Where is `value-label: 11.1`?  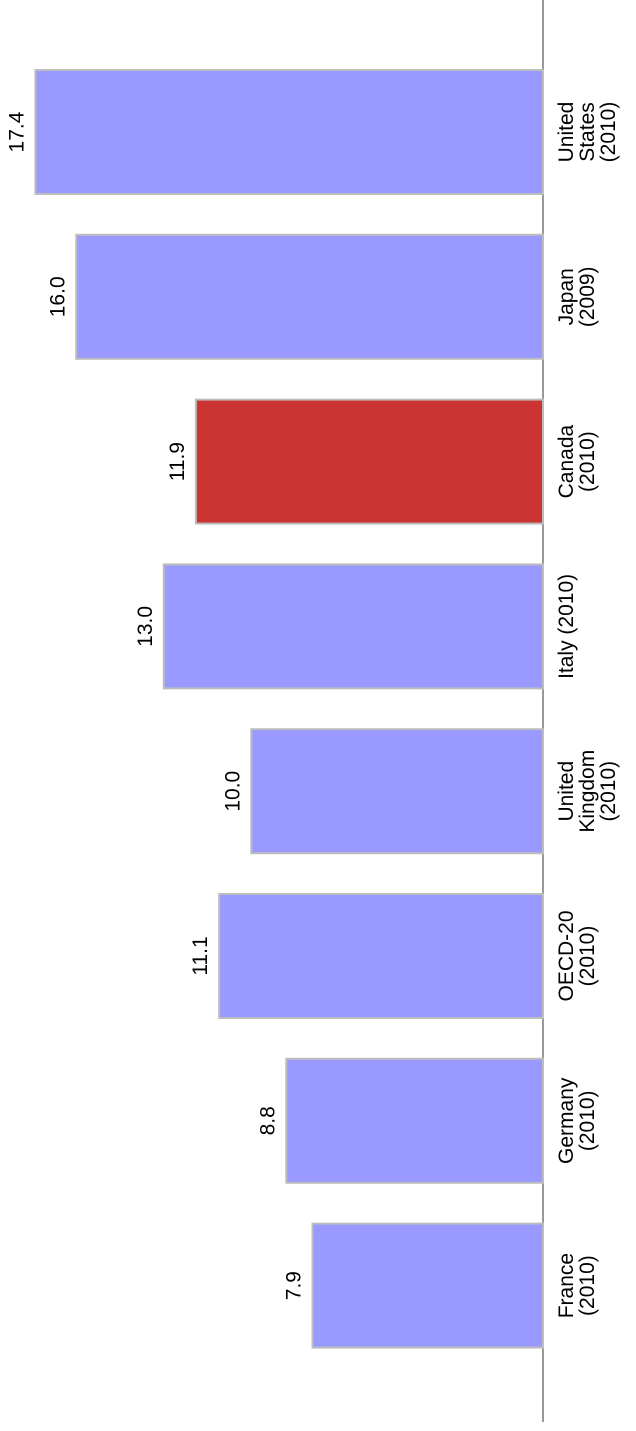
value-label: 11.1 is located at coordinates (200, 955).